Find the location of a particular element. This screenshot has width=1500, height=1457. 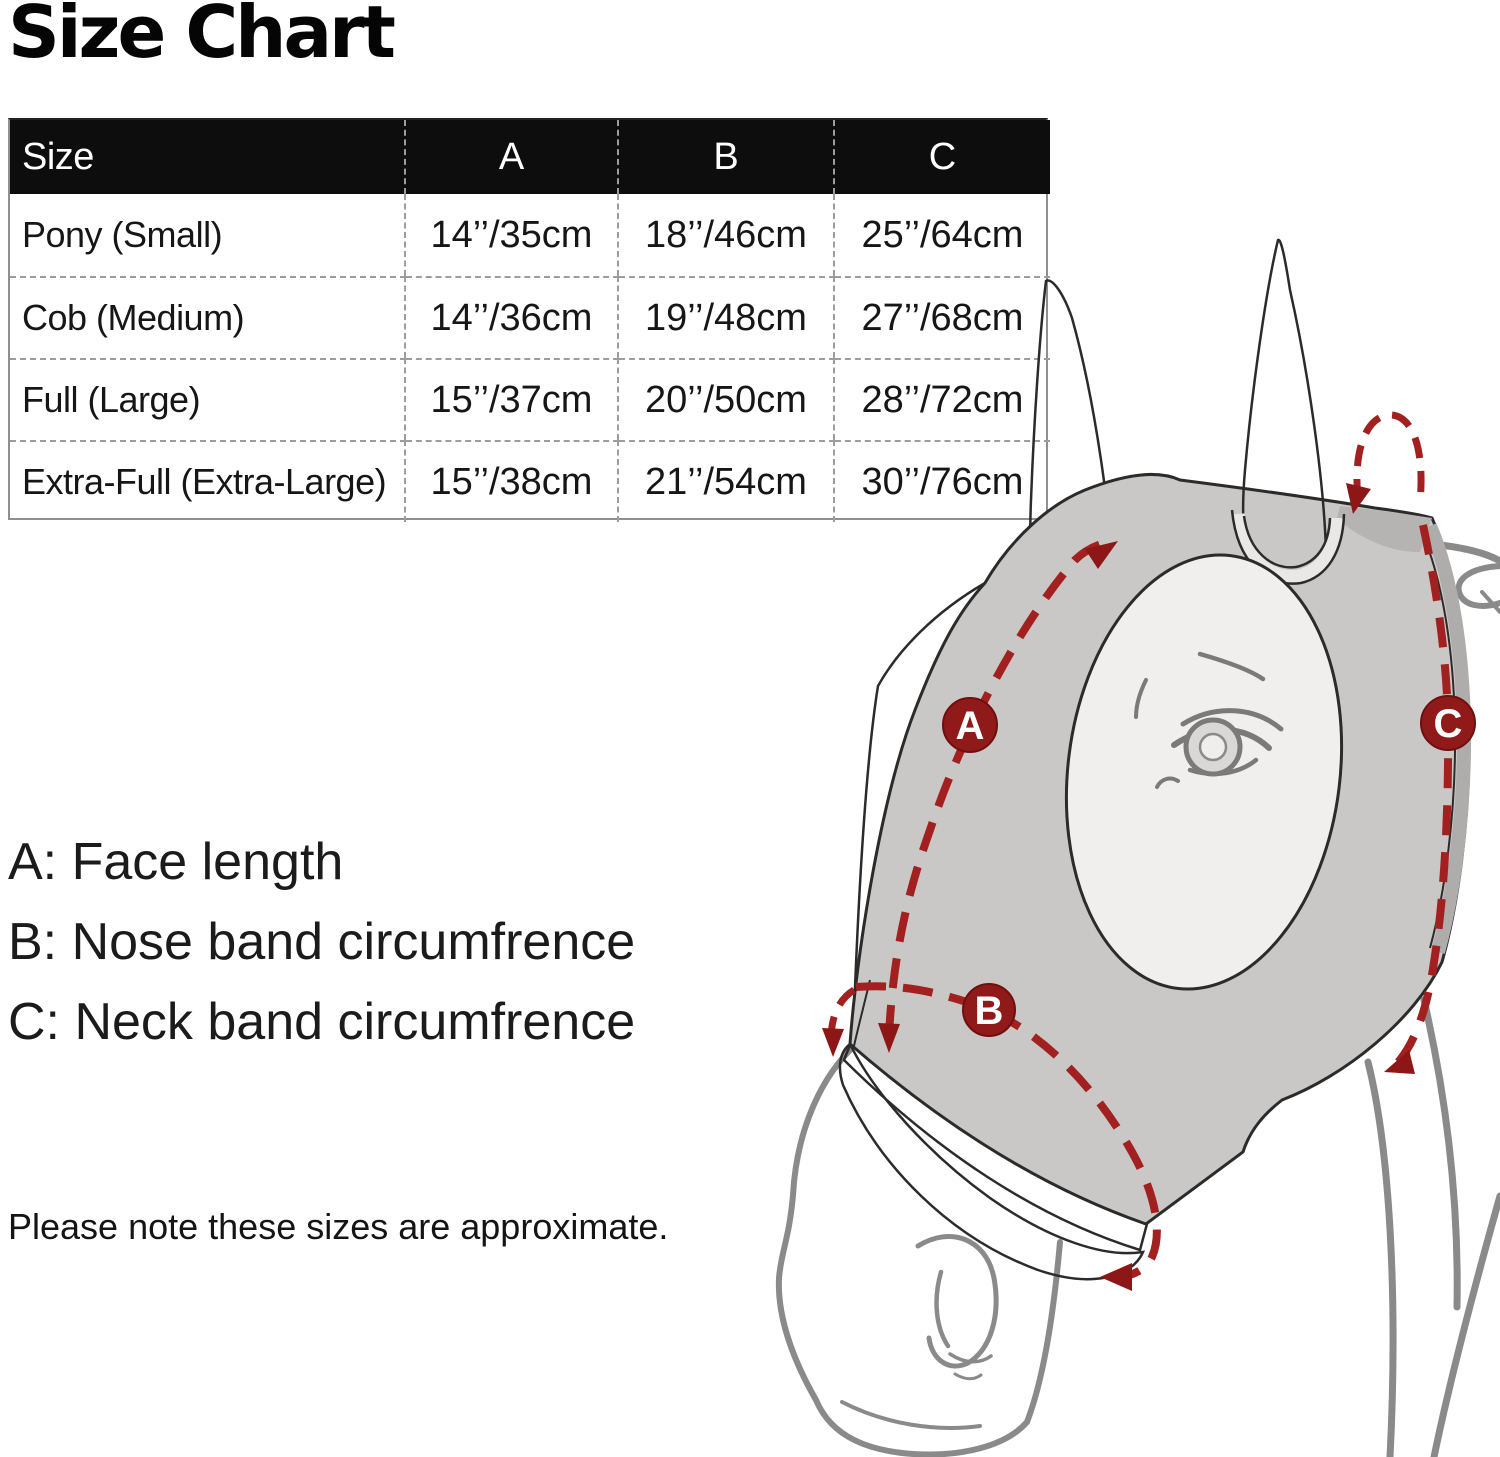

row-pony-size: Pony (Small) is located at coordinates (208, 235).